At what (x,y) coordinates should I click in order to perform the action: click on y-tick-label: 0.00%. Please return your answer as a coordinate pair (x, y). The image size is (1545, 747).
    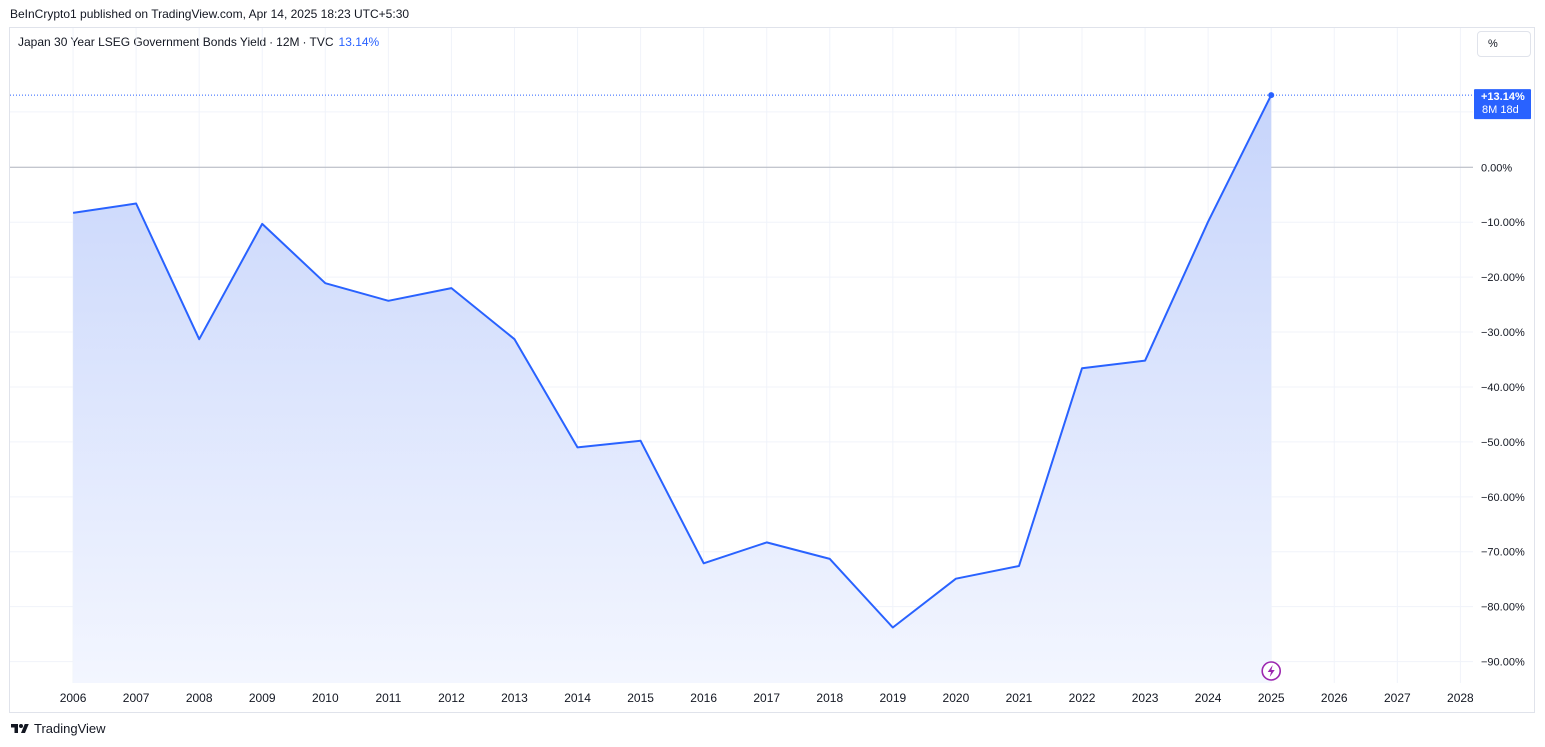
    Looking at the image, I should click on (1496, 168).